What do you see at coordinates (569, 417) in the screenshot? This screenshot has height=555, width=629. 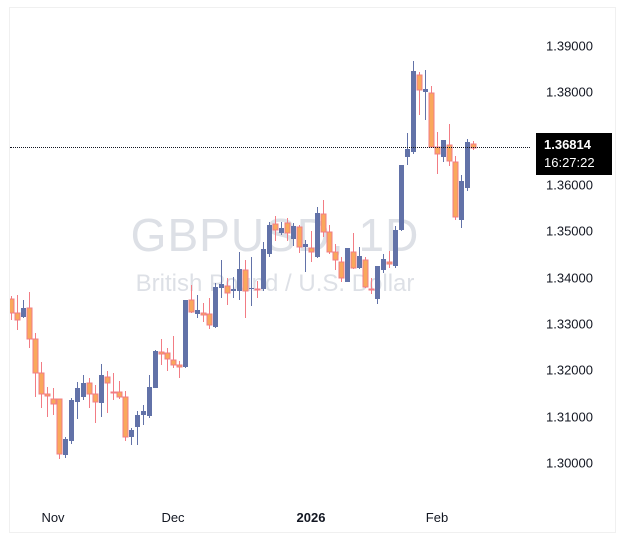 I see `price-axis-label: 1.31000` at bounding box center [569, 417].